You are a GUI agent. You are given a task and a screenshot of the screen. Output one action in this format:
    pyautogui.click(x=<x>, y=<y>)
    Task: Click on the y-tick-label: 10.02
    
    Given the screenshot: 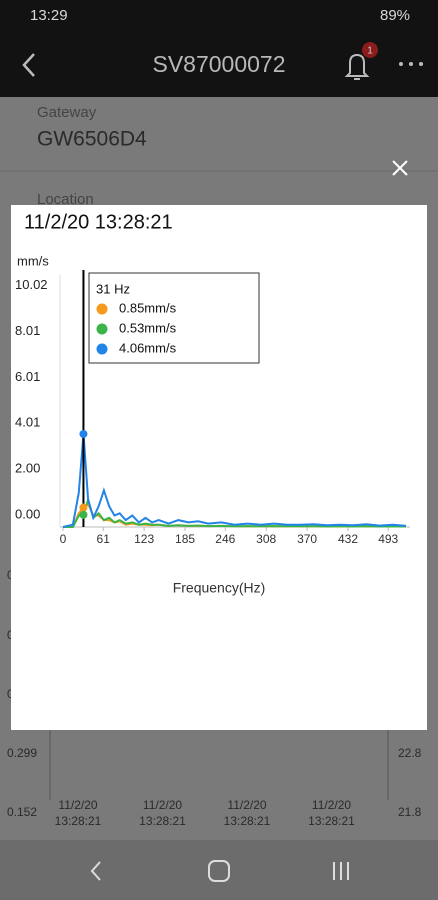 What is the action you would take?
    pyautogui.click(x=31, y=284)
    